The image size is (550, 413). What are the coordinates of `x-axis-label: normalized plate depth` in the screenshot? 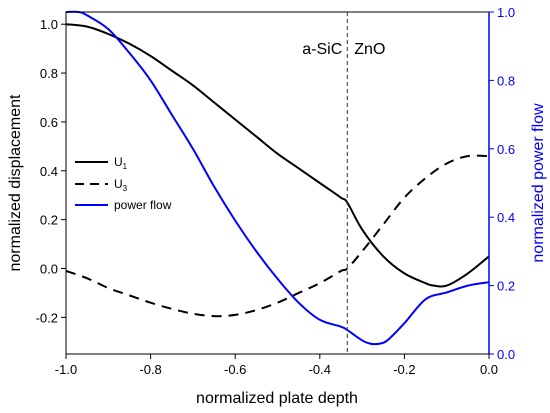 It's located at (277, 398).